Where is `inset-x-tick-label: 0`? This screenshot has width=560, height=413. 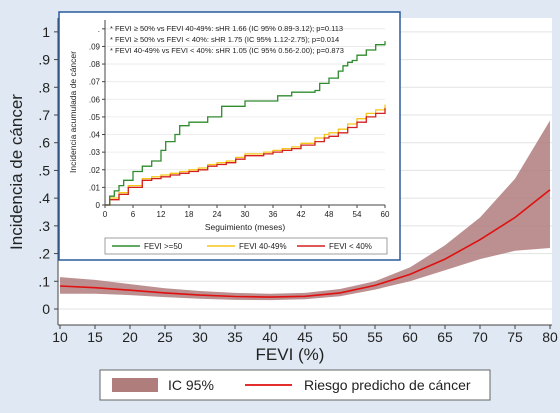
inset-x-tick-label: 0 is located at coordinates (105, 214).